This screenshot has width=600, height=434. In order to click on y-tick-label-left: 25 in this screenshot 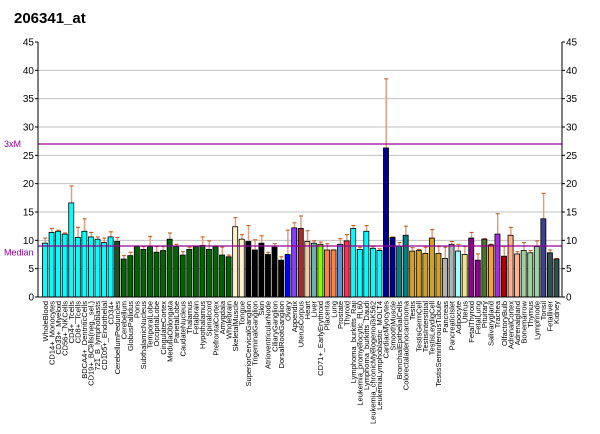, I will do `click(29, 156)`.